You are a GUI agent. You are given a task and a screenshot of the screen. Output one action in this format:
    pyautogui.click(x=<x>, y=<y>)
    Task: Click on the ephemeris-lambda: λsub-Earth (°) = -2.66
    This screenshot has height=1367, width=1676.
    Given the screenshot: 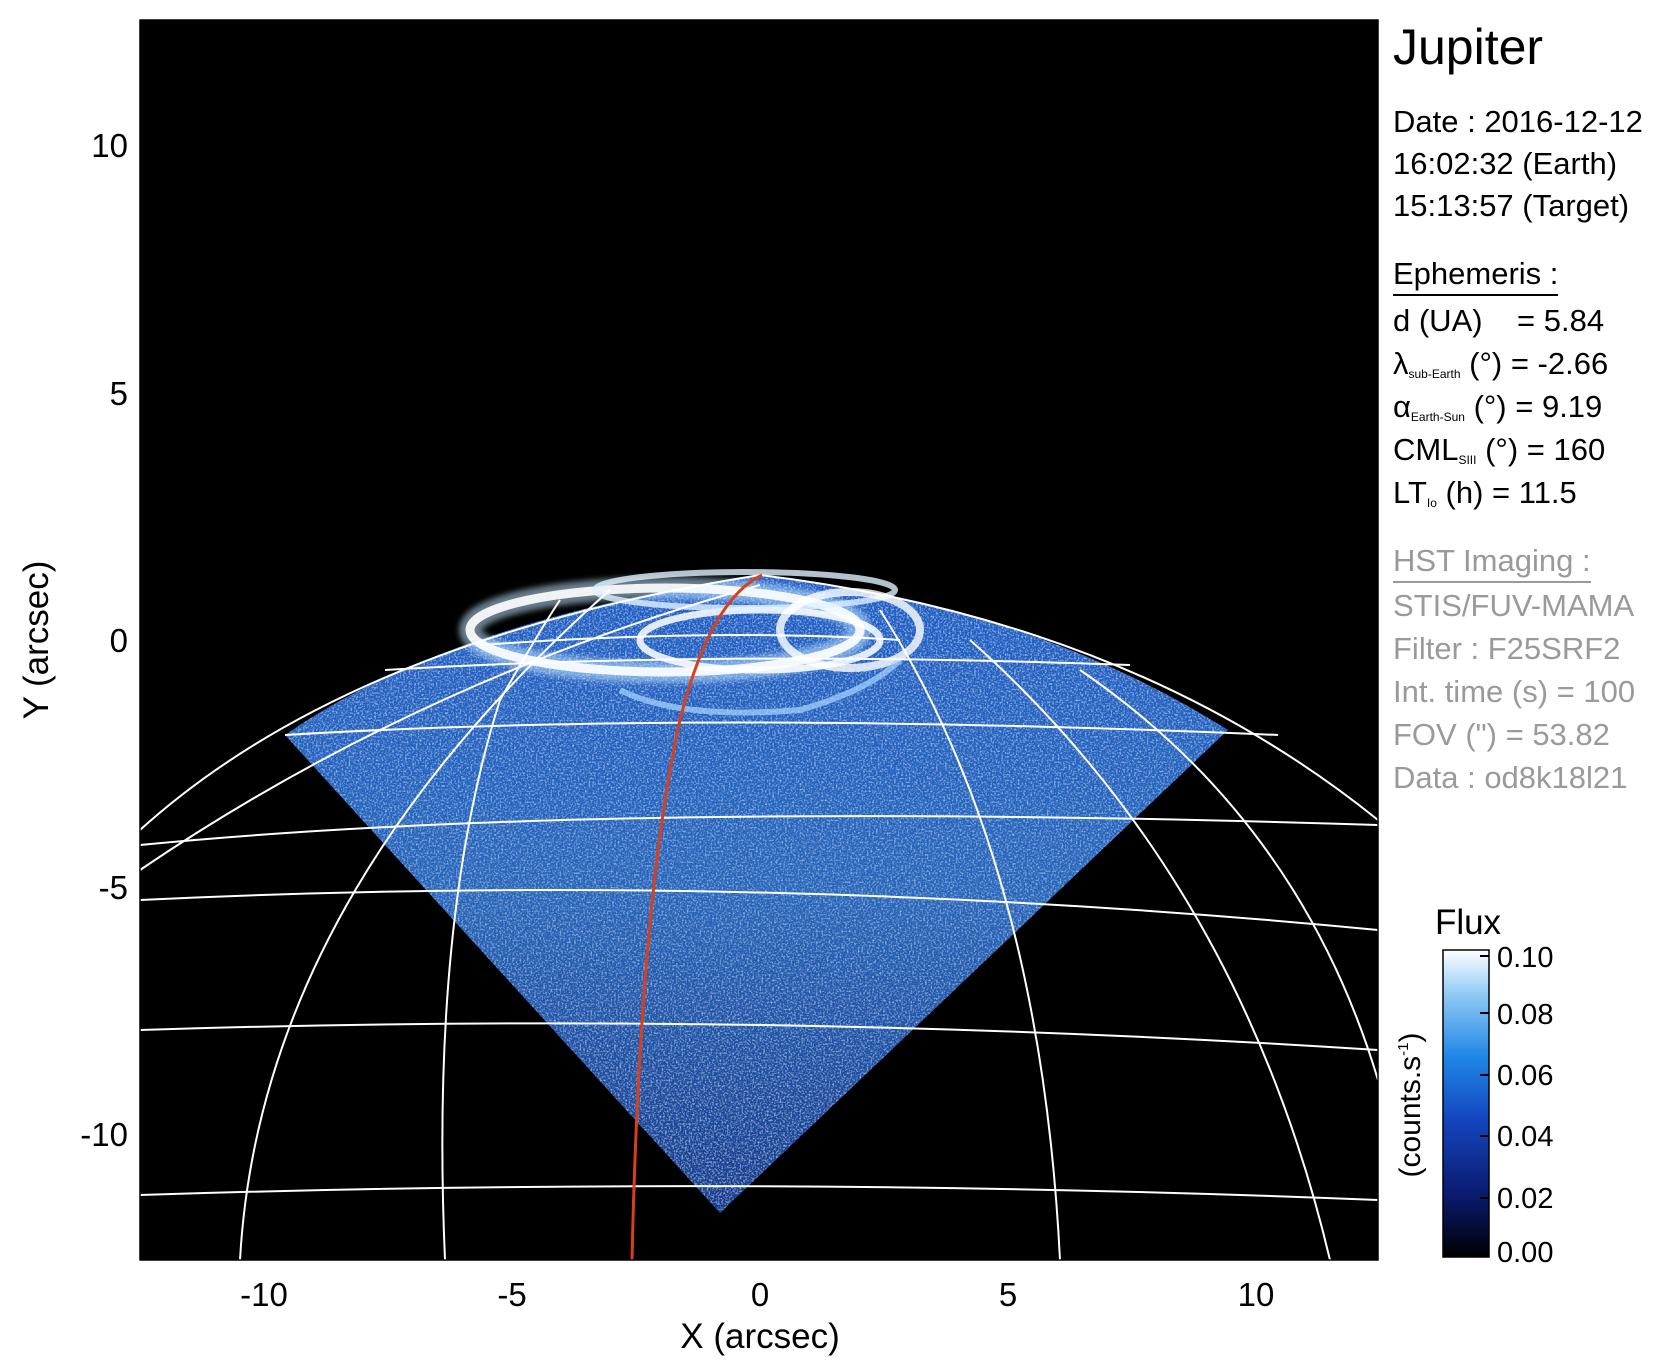 What is the action you would take?
    pyautogui.click(x=1501, y=363)
    